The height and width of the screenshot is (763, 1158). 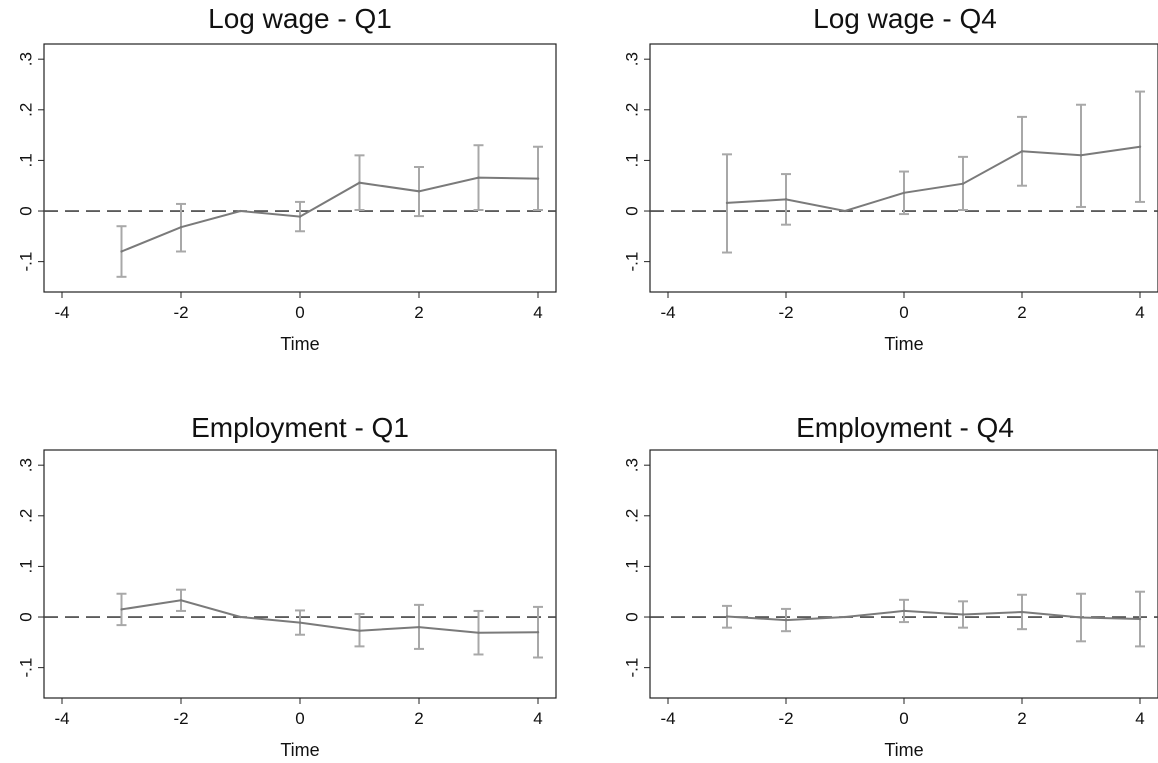 What do you see at coordinates (905, 18) in the screenshot?
I see `chart-title: Log wage - Q4` at bounding box center [905, 18].